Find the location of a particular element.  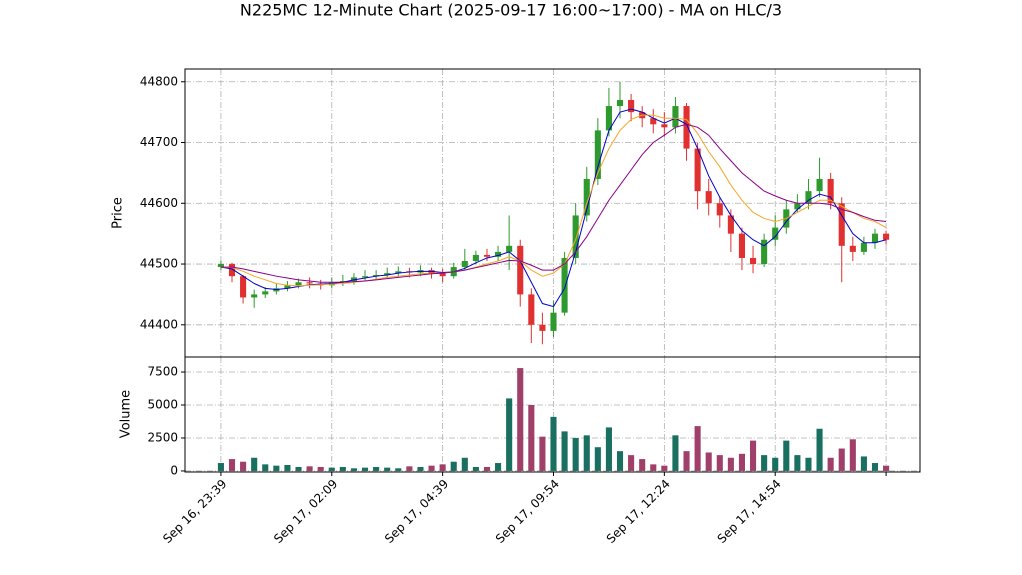

y-tick-label: 44500 is located at coordinates (159, 264).